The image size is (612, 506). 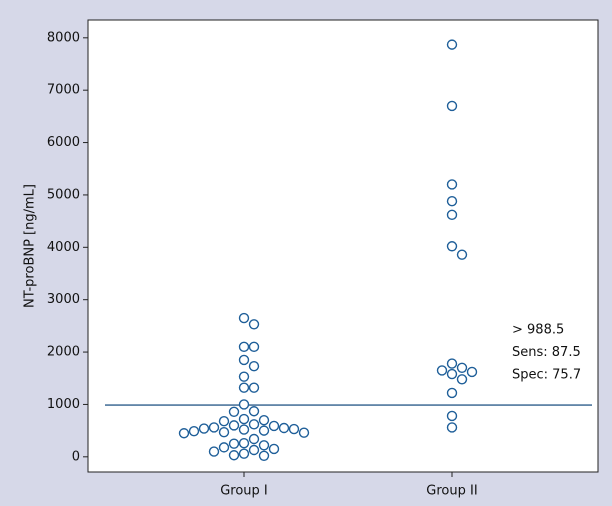 What do you see at coordinates (63, 299) in the screenshot?
I see `y-tick-label: 3000` at bounding box center [63, 299].